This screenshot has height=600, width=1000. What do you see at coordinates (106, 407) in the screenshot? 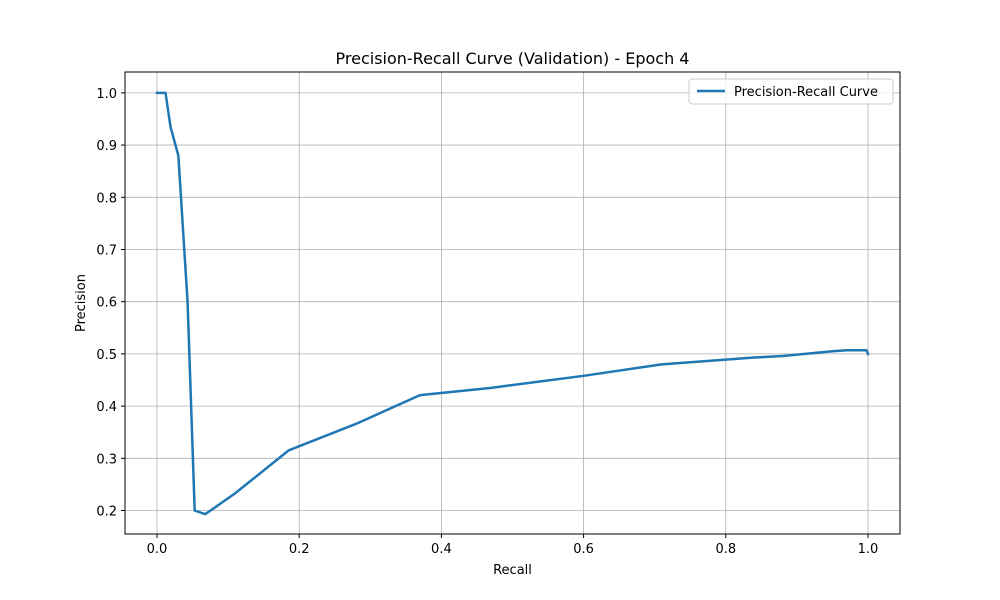
I see `y-tick-label: 0.4` at bounding box center [106, 407].